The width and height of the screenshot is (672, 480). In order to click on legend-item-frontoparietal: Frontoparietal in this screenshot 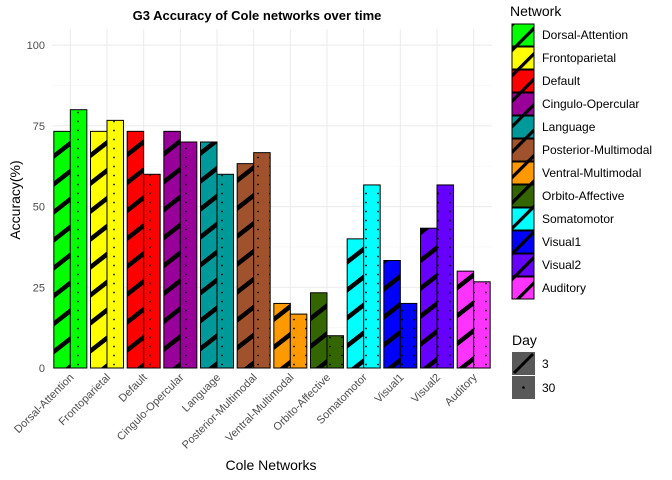, I will do `click(563, 58)`.